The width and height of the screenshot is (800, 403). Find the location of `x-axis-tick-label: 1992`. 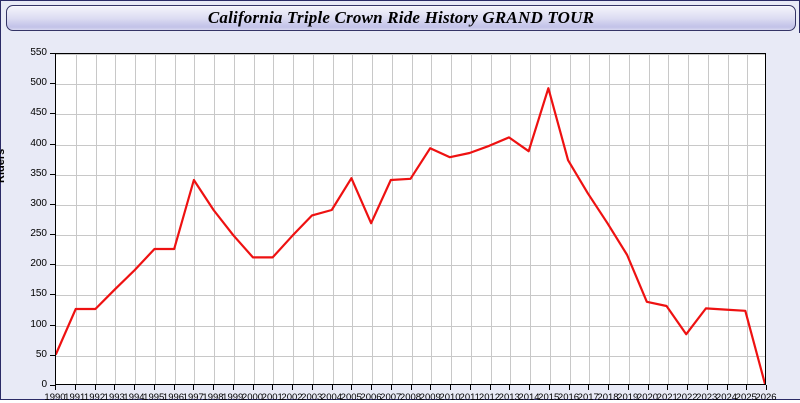

x-axis-tick-label: 1992 is located at coordinates (94, 397).